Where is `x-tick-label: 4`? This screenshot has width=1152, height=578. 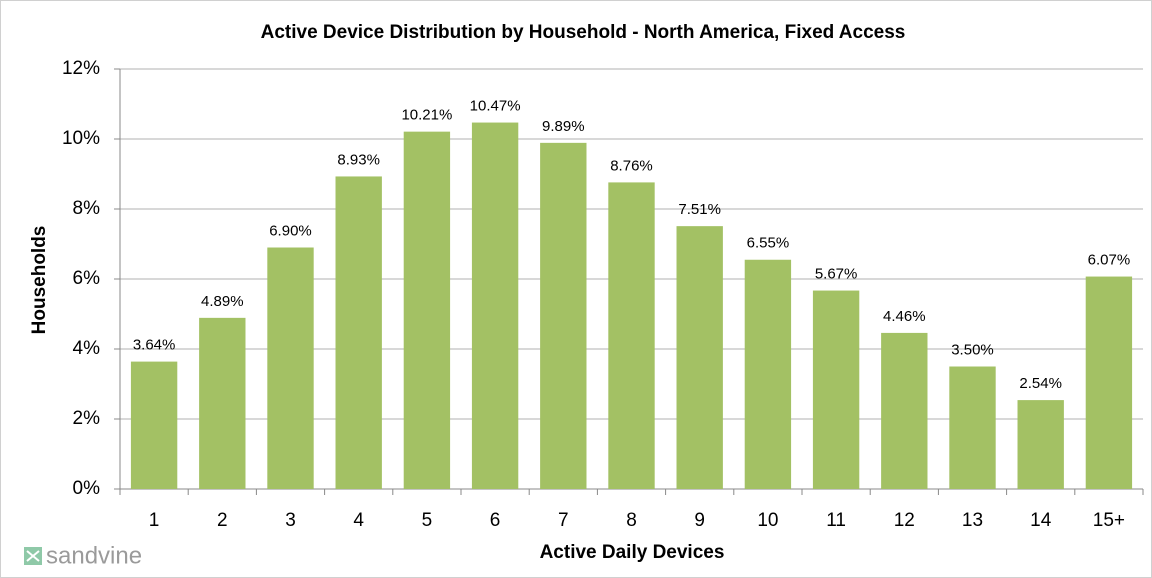 x-tick-label: 4 is located at coordinates (358, 520).